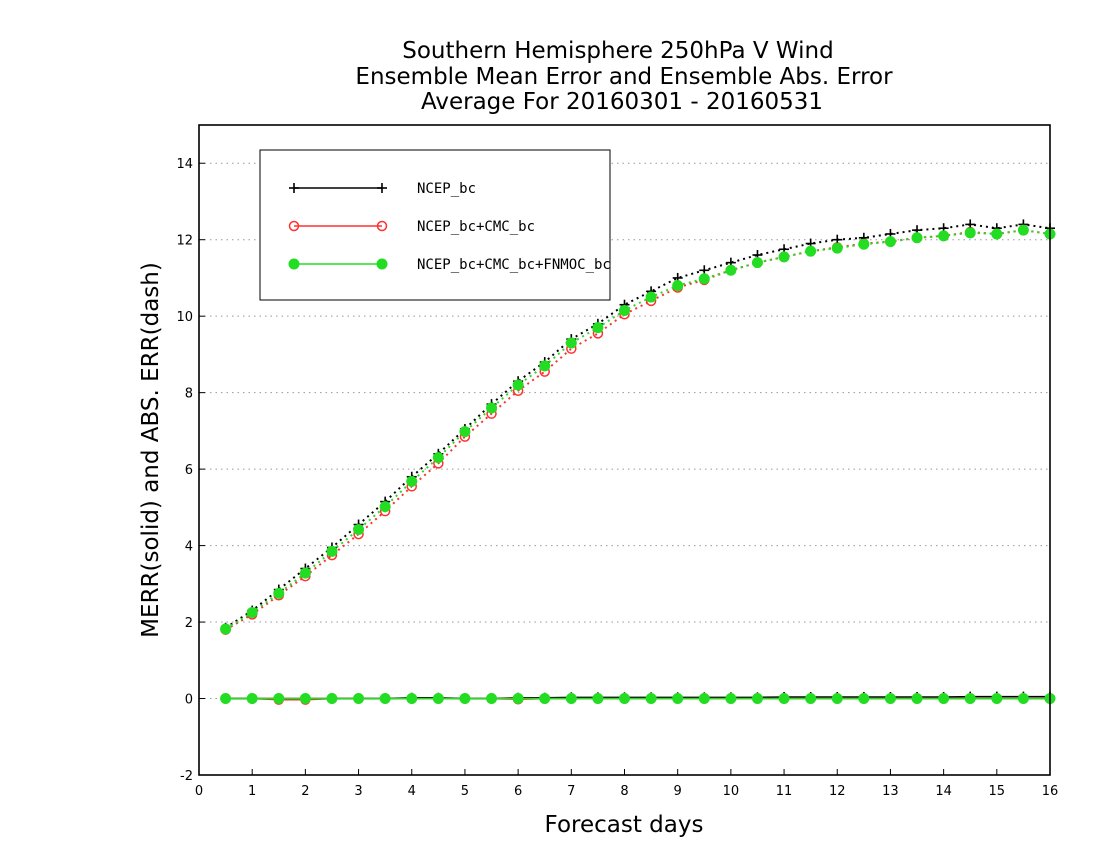  Describe the element at coordinates (784, 791) in the screenshot. I see `x-tick-label: 11` at that location.